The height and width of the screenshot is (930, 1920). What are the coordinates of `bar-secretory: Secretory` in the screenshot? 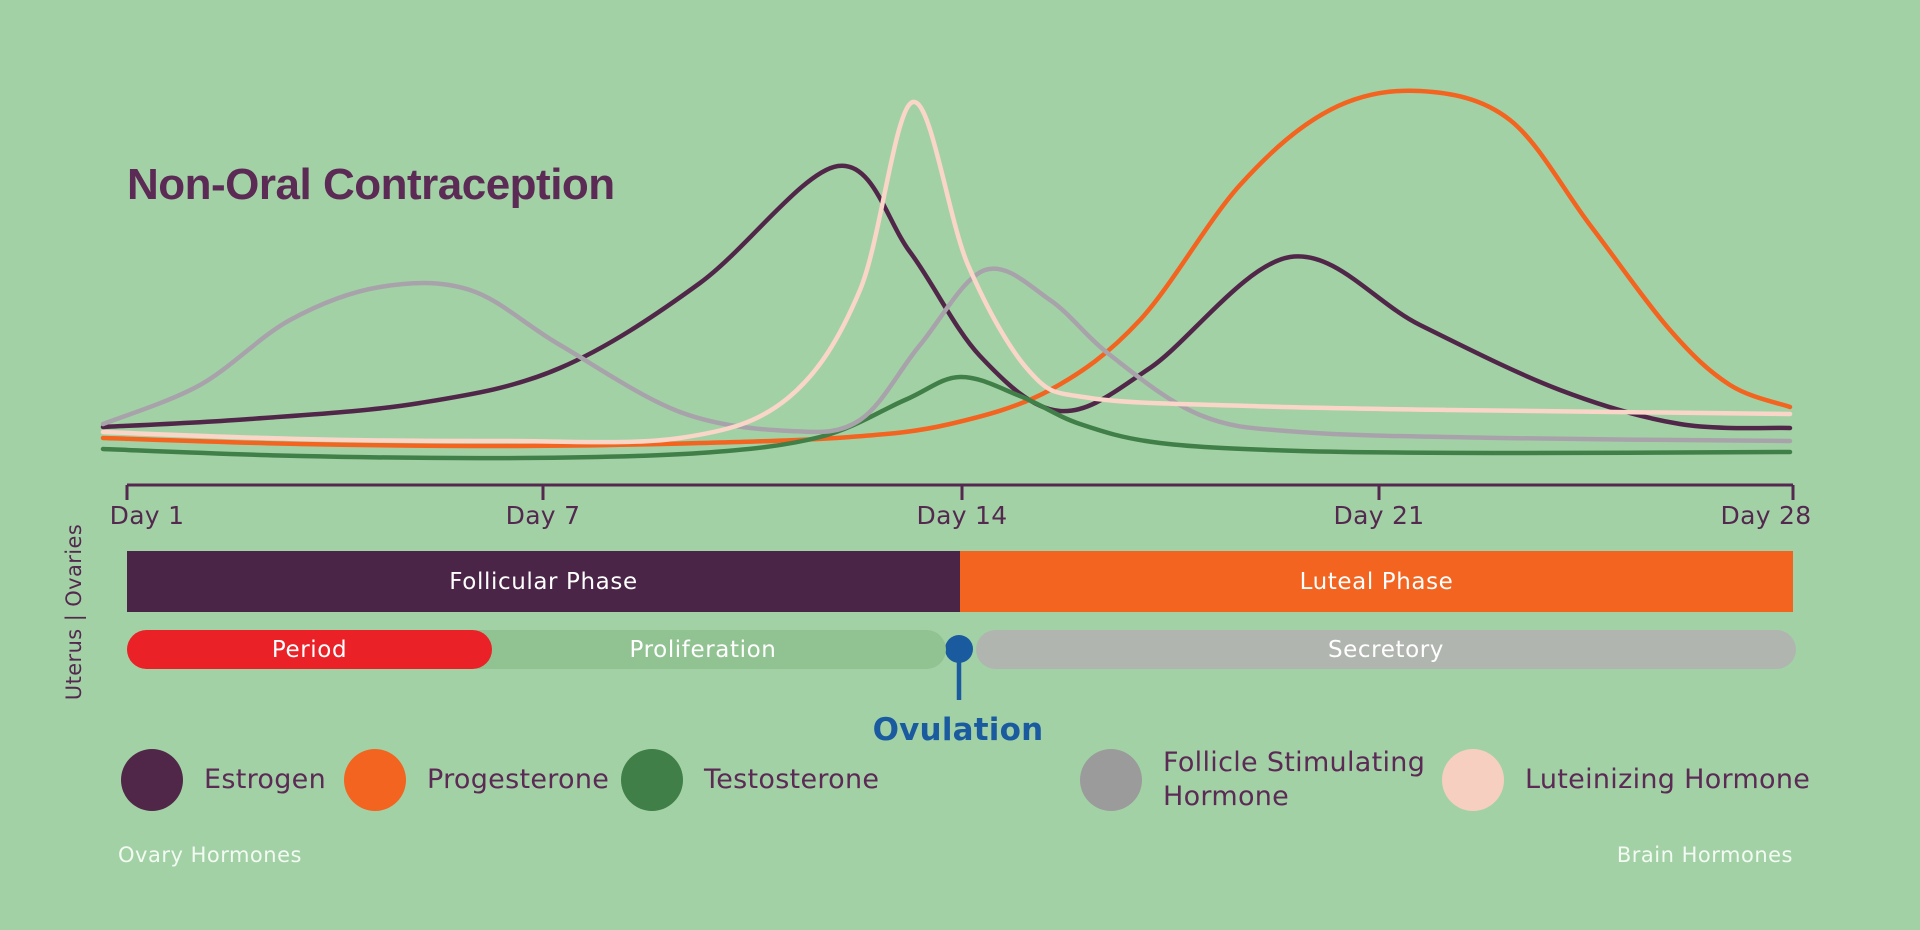 It's located at (1386, 649).